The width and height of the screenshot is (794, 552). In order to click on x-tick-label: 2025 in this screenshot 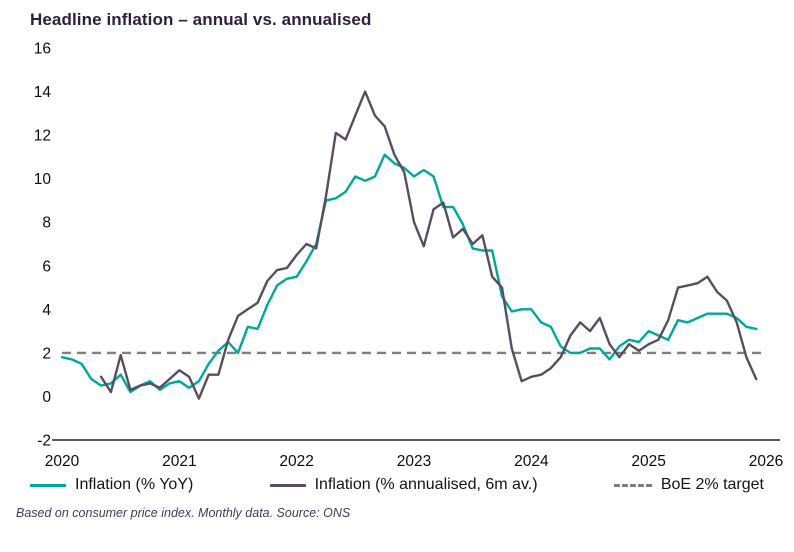, I will do `click(648, 461)`.